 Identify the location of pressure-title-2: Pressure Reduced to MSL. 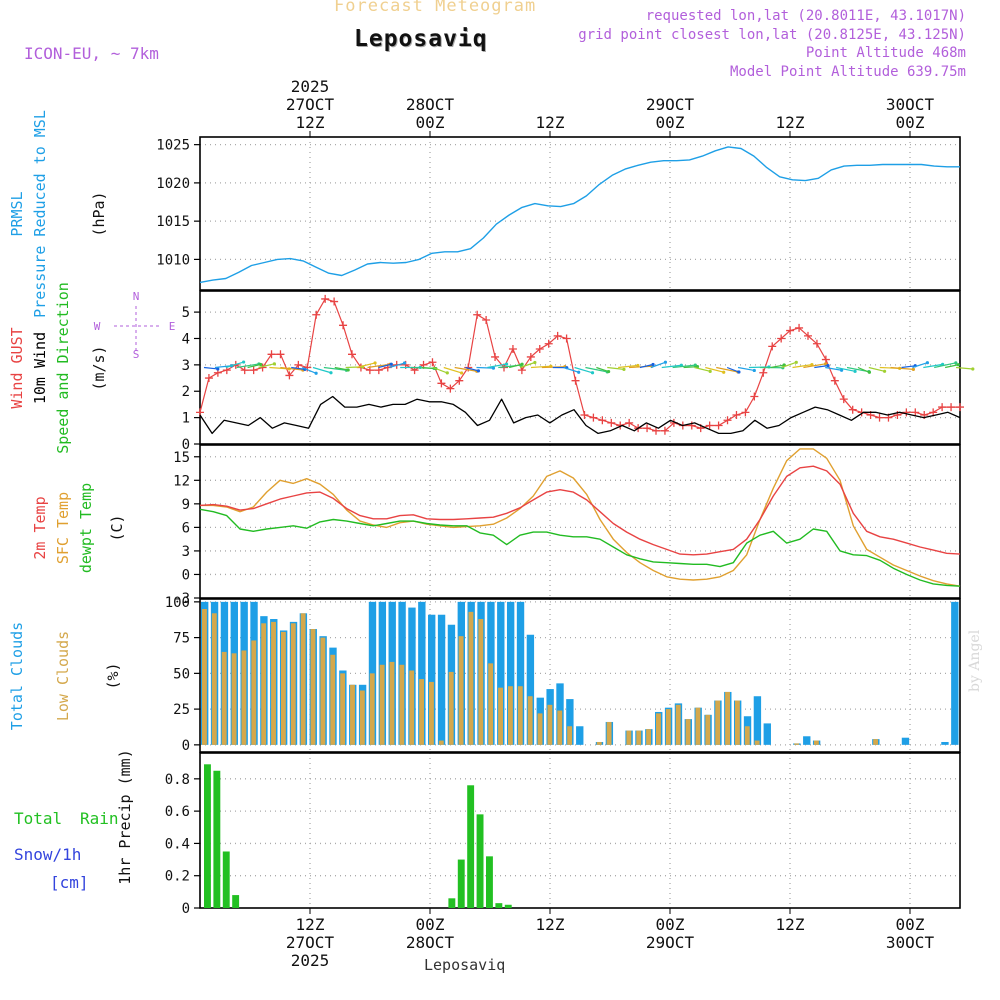
(40, 214).